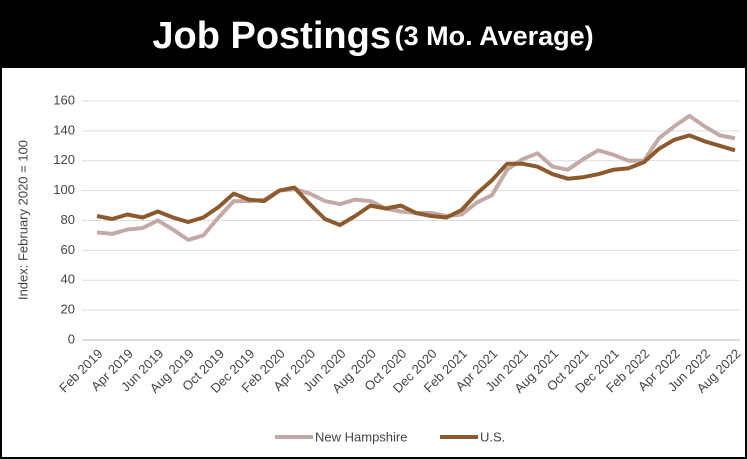  I want to click on y-tick-label: 60, so click(68, 249).